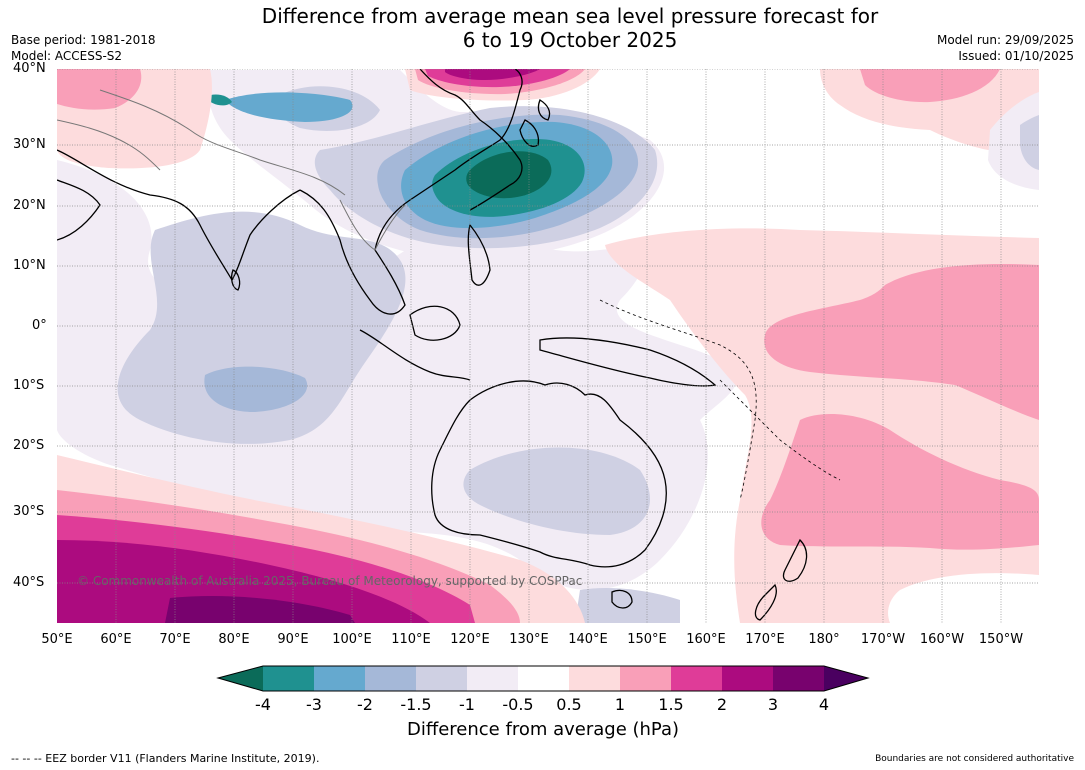 The height and width of the screenshot is (770, 1085). I want to click on colorbar-tick: 4, so click(824, 704).